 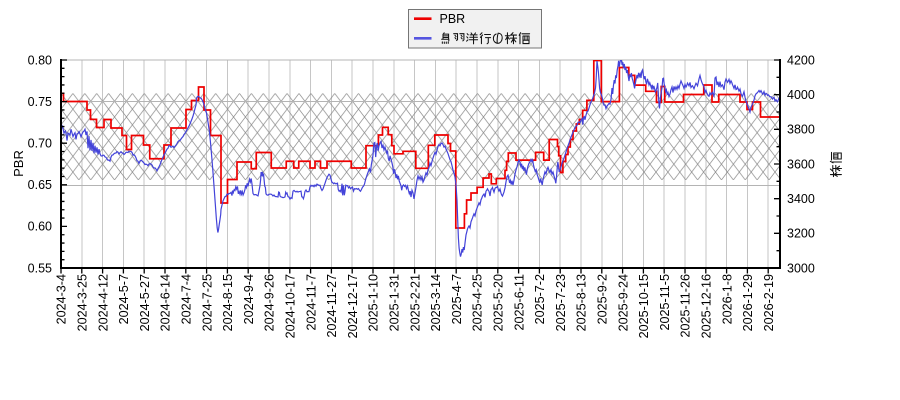 What do you see at coordinates (769, 302) in the screenshot?
I see `svg-text: 2026-2-19` at bounding box center [769, 302].